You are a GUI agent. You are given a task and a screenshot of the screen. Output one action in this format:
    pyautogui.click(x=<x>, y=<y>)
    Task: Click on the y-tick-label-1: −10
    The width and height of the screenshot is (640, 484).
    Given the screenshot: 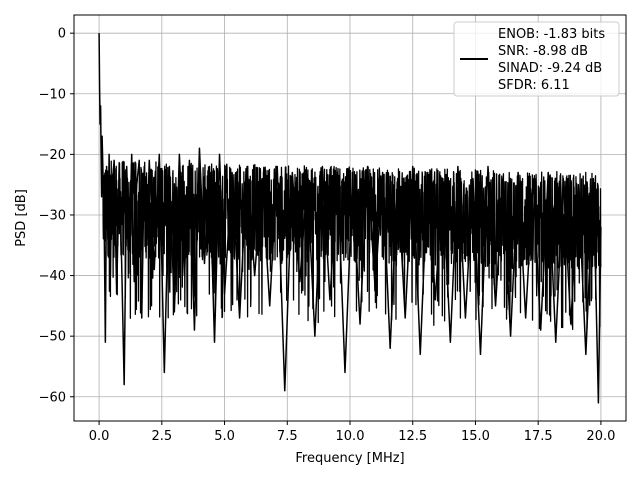 What is the action you would take?
    pyautogui.click(x=52, y=94)
    